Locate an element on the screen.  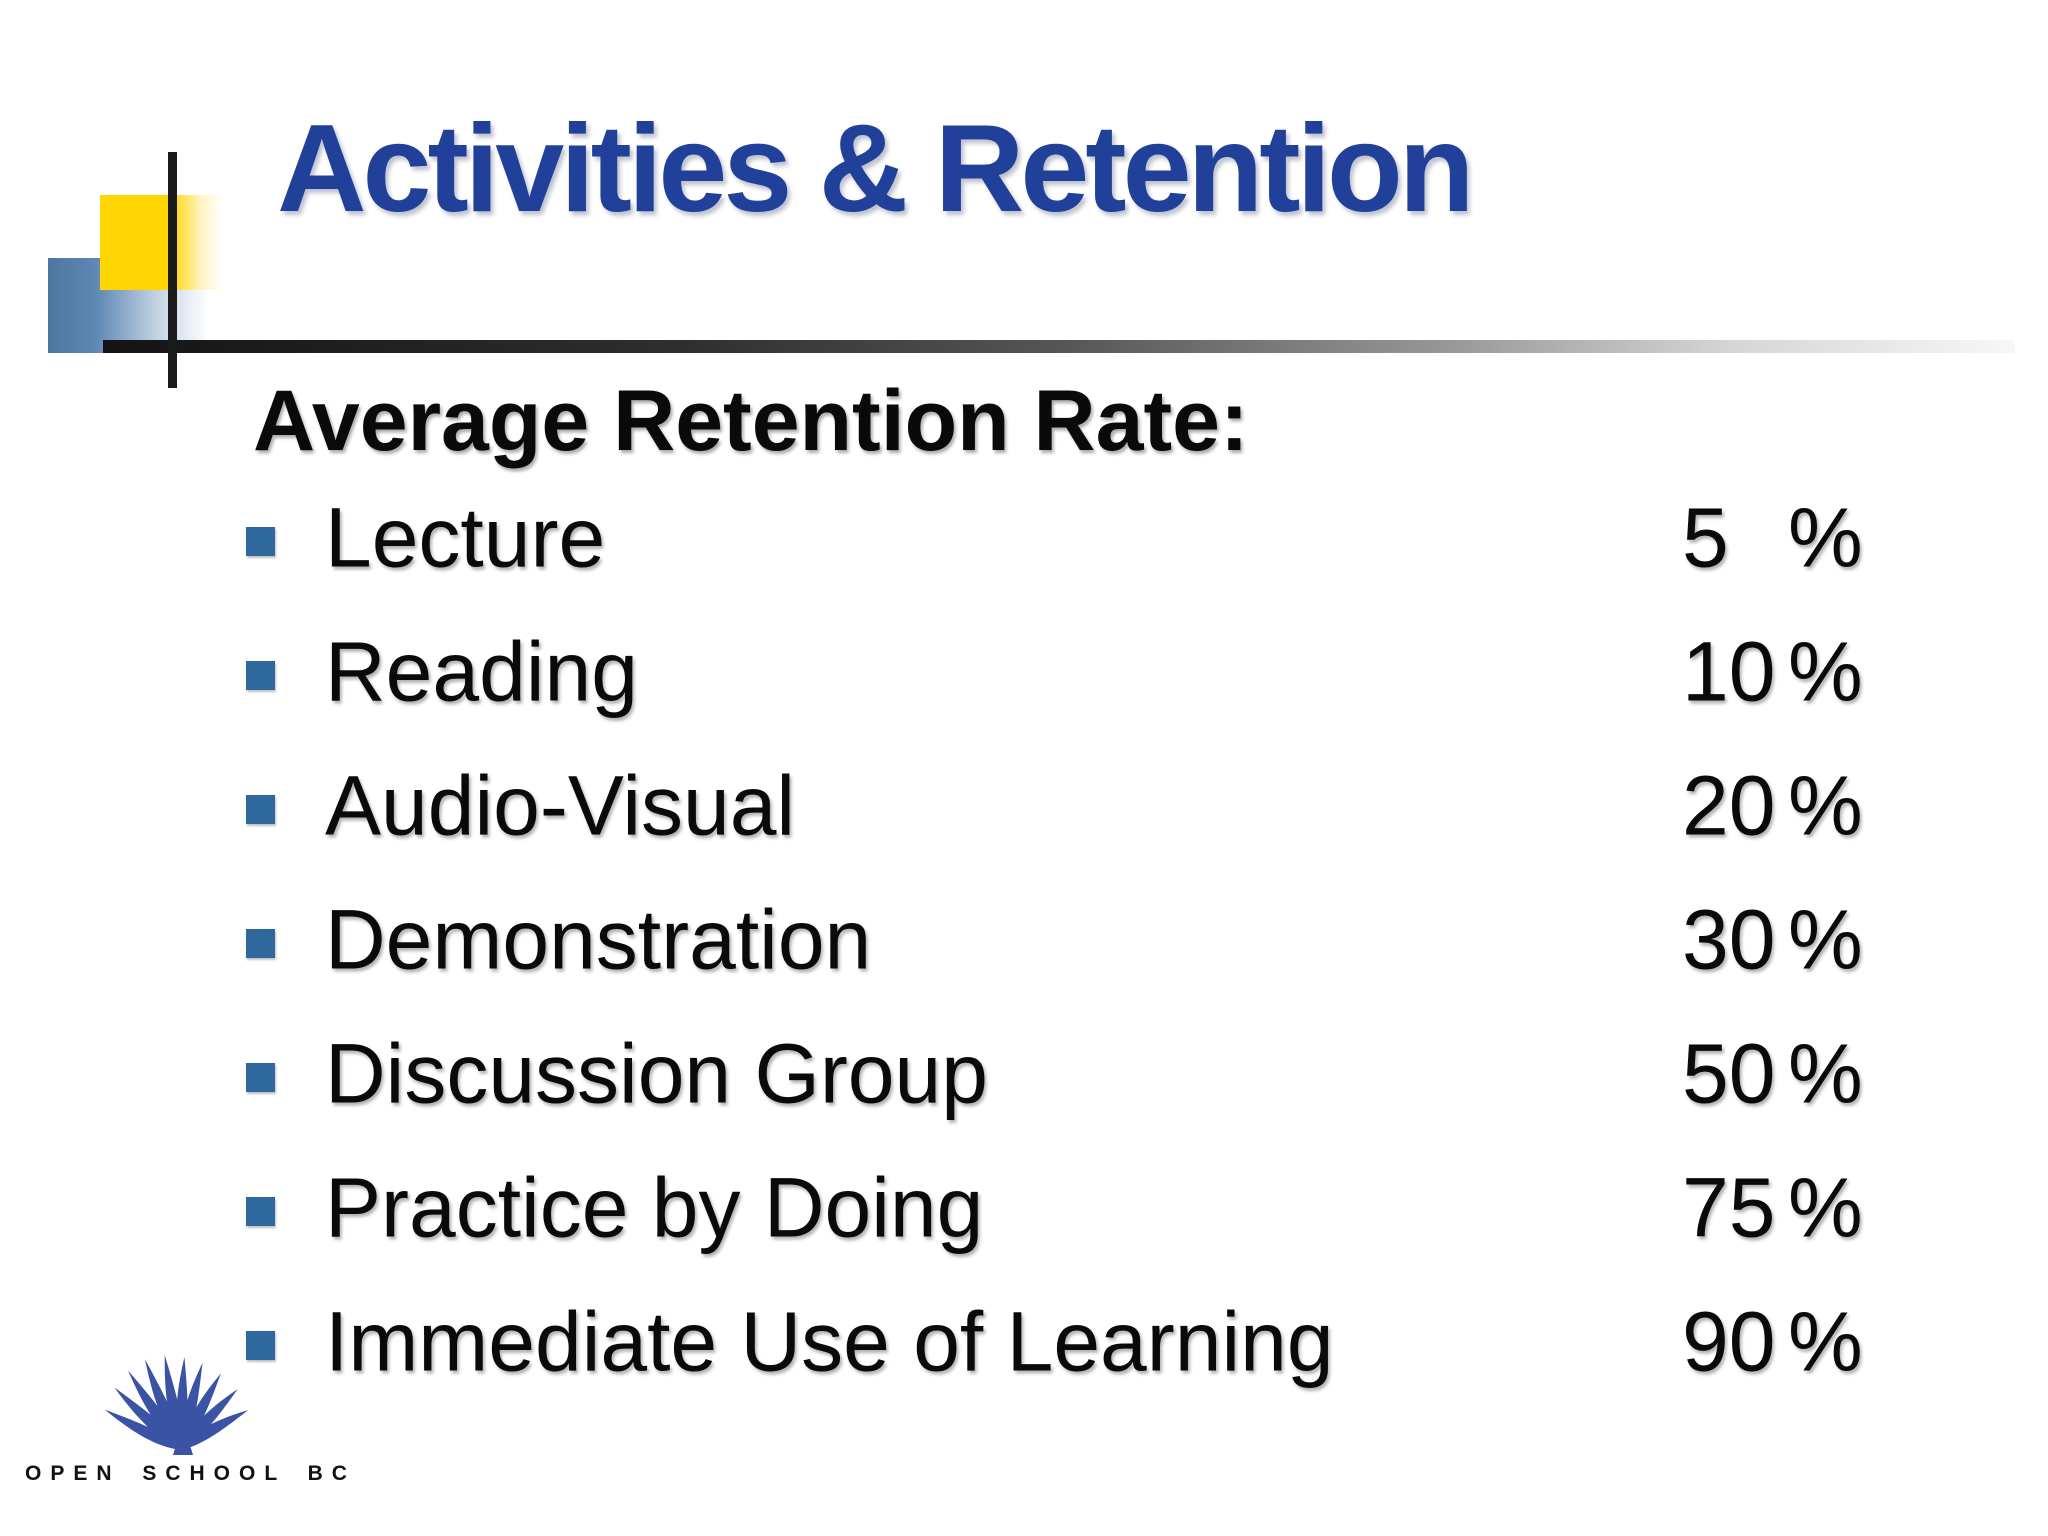
activity-label: Audio-Visual is located at coordinates (560, 805).